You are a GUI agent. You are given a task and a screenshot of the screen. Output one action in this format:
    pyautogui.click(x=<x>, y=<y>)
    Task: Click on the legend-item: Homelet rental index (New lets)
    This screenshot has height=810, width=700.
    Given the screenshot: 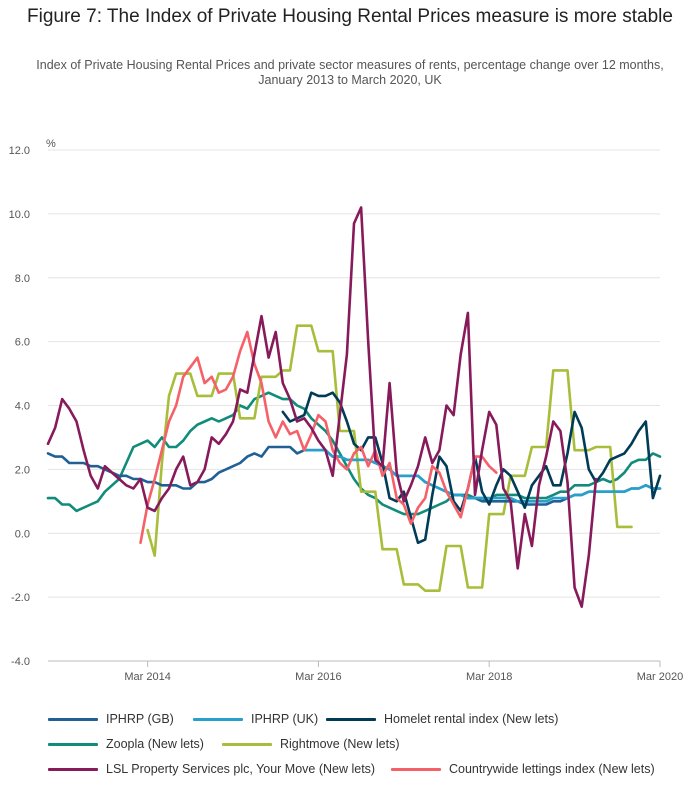 What is the action you would take?
    pyautogui.click(x=442, y=719)
    